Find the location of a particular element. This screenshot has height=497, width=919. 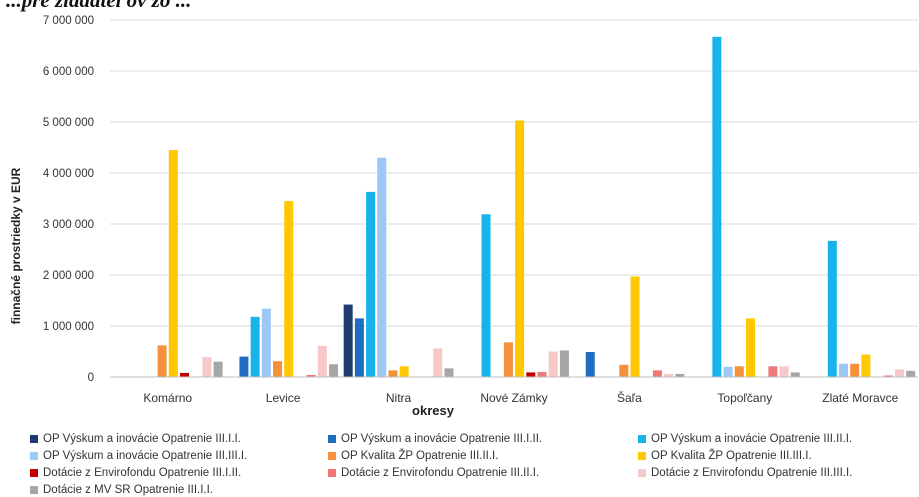

y-tick-label: 5 000 000 is located at coordinates (68, 123).